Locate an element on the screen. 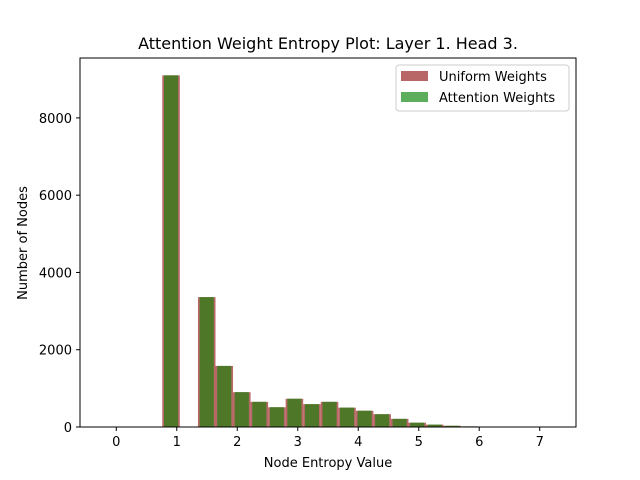 The width and height of the screenshot is (640, 480). x-tick-label: 2 is located at coordinates (237, 442).